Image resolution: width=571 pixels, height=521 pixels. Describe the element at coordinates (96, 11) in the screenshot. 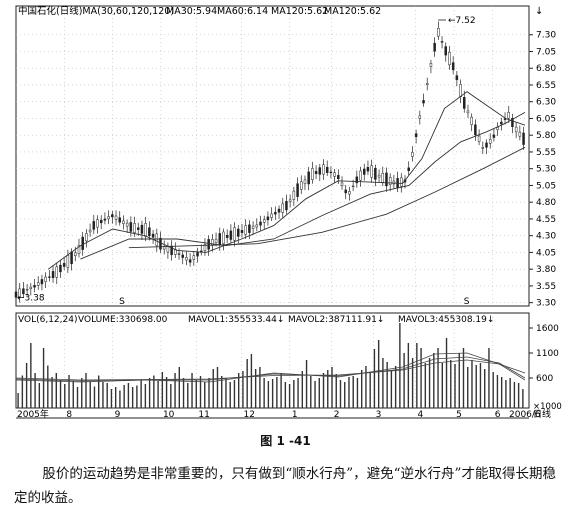

I see `chart-title: 中国石化(日线)MA(30,60,120,120)` at that location.